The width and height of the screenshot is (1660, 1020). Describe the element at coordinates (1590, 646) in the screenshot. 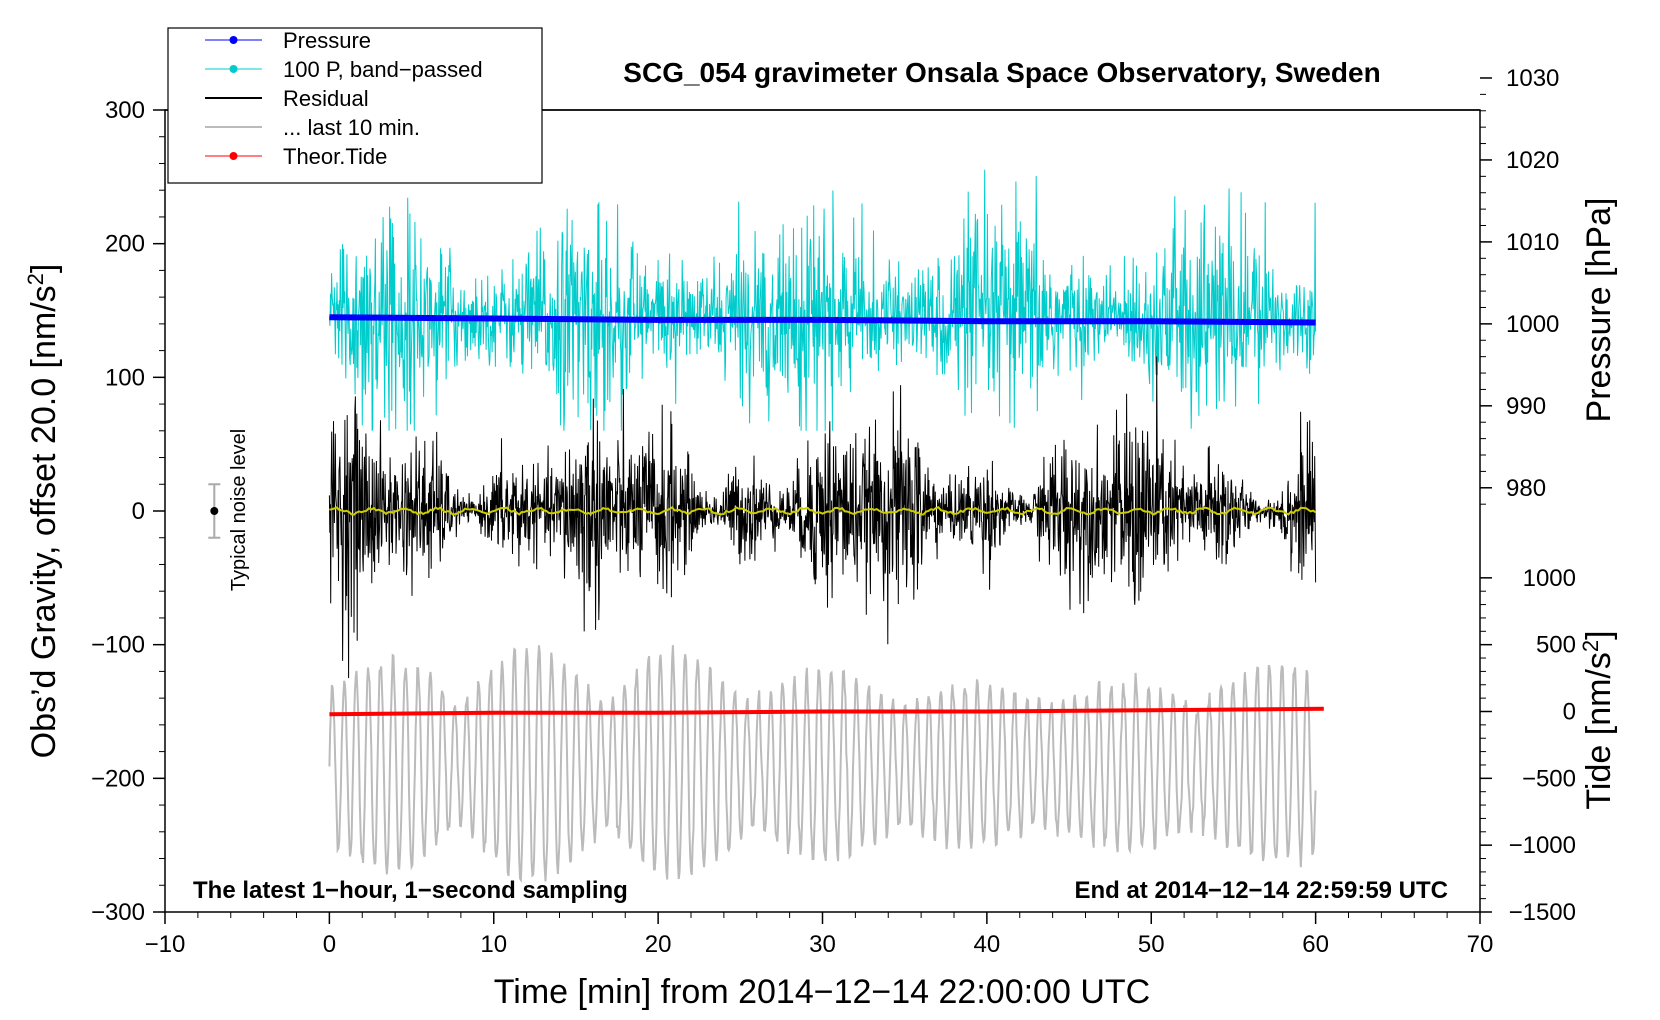

I see `y-axis-tide-title-sup: 2` at that location.